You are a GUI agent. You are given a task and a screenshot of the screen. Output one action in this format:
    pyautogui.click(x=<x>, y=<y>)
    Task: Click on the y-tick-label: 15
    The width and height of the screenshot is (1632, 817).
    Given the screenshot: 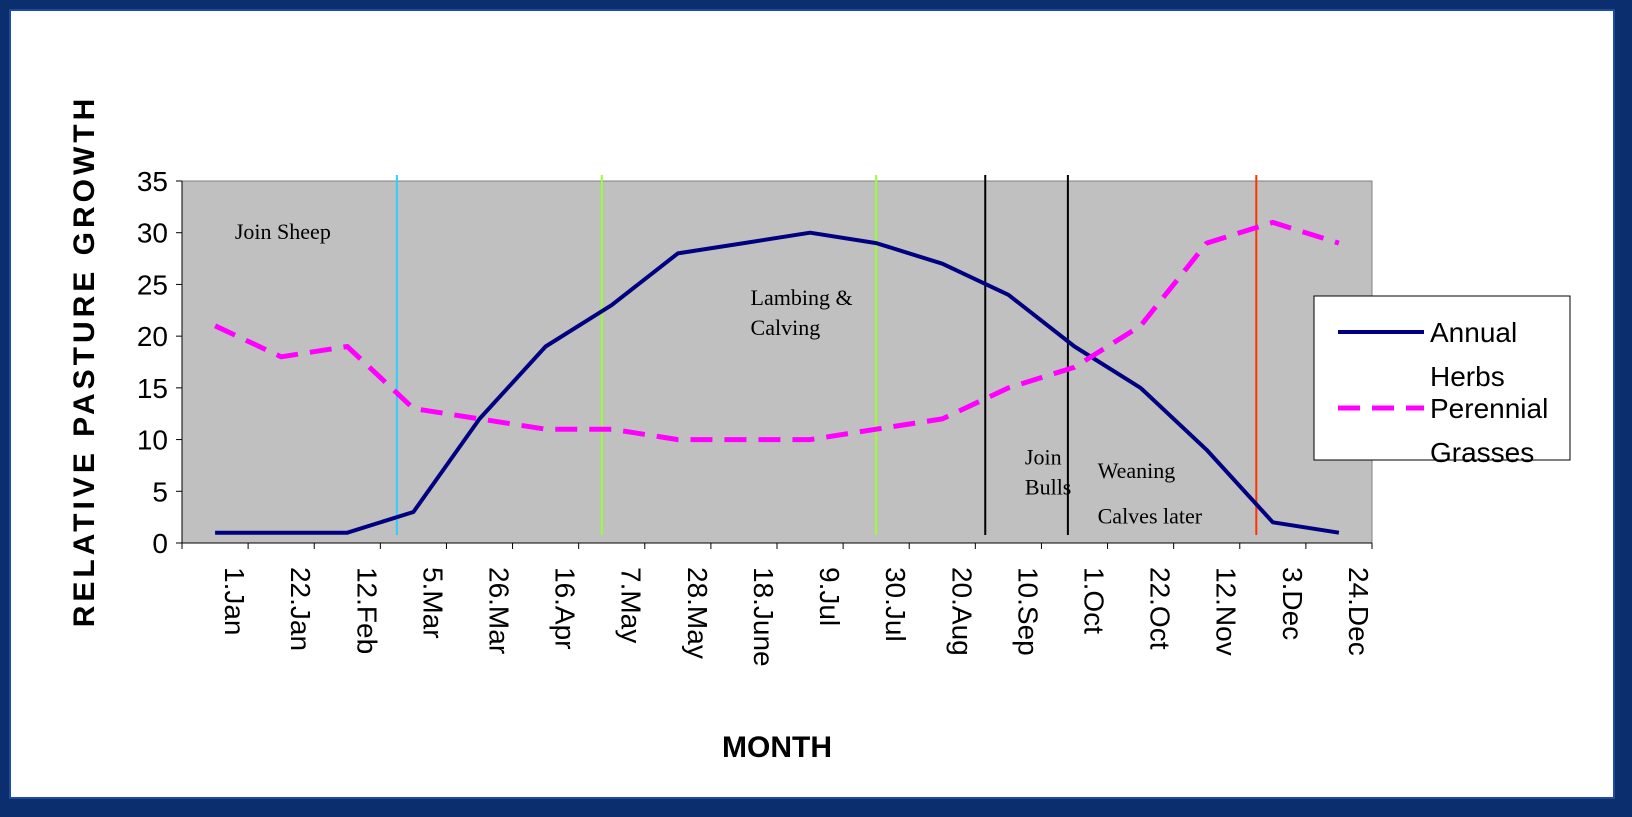 What is the action you would take?
    pyautogui.click(x=152, y=388)
    